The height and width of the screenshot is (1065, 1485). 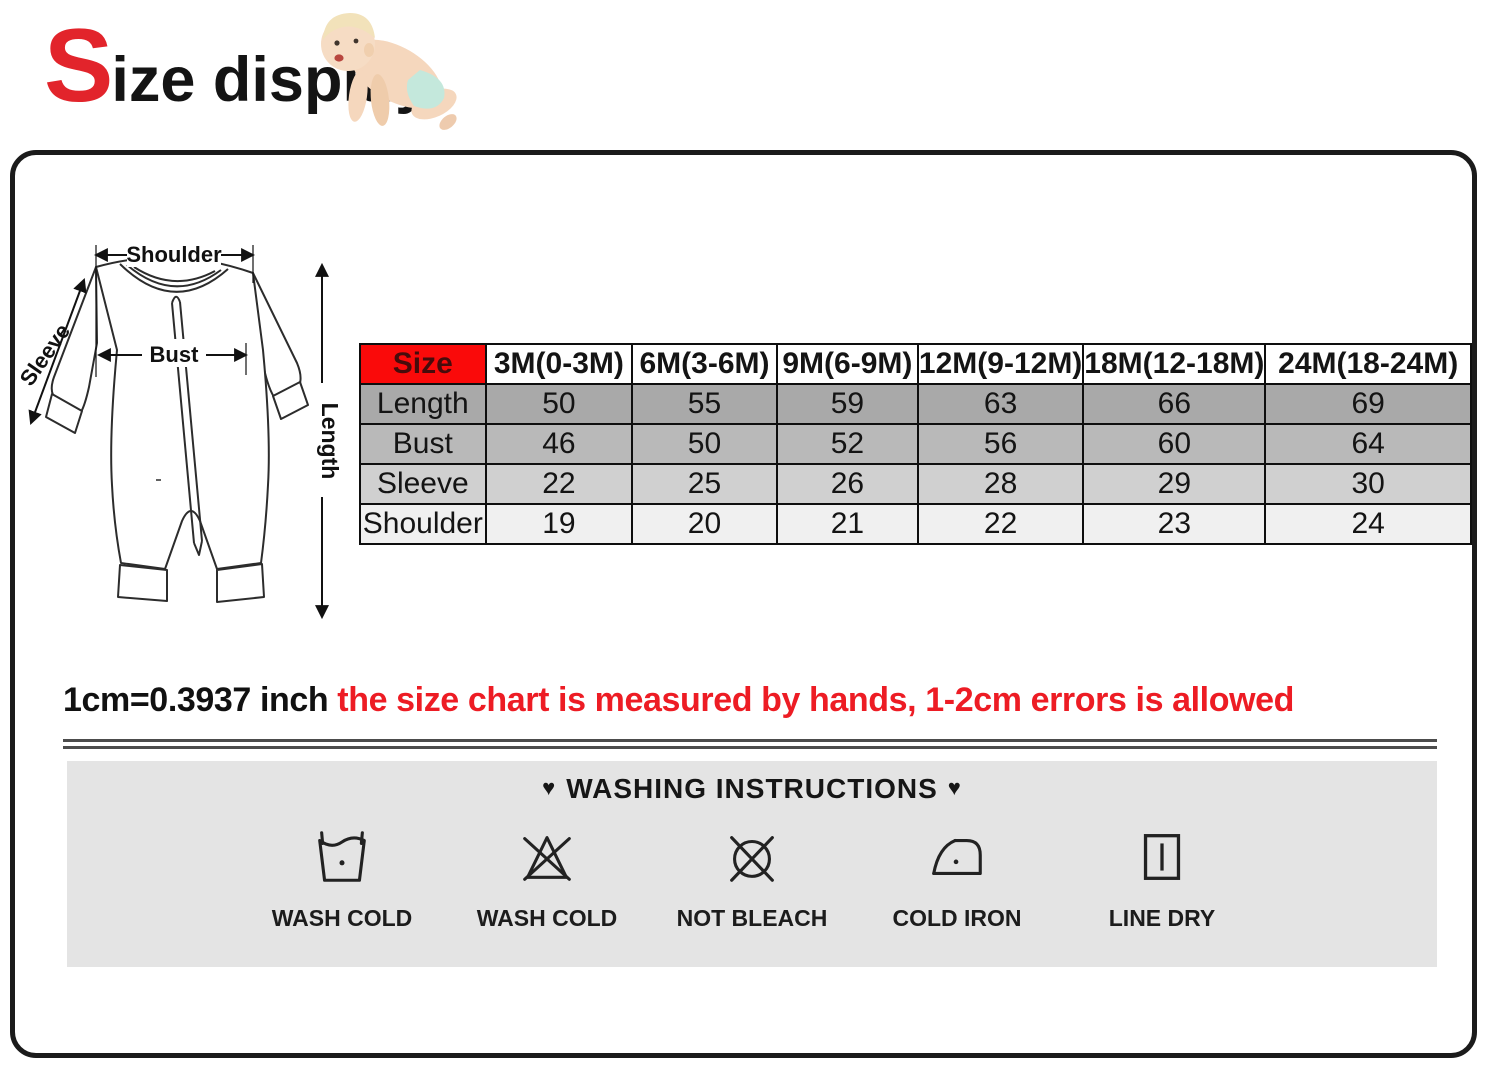 I want to click on table-row-sleeve: Sleeve 22 25 26 28 29 30, so click(x=915, y=484).